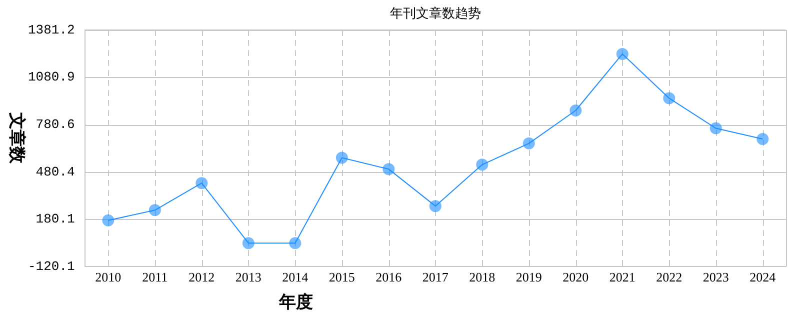 This screenshot has width=806, height=330. What do you see at coordinates (201, 277) in the screenshot?
I see `x-tick-label: 2012` at bounding box center [201, 277].